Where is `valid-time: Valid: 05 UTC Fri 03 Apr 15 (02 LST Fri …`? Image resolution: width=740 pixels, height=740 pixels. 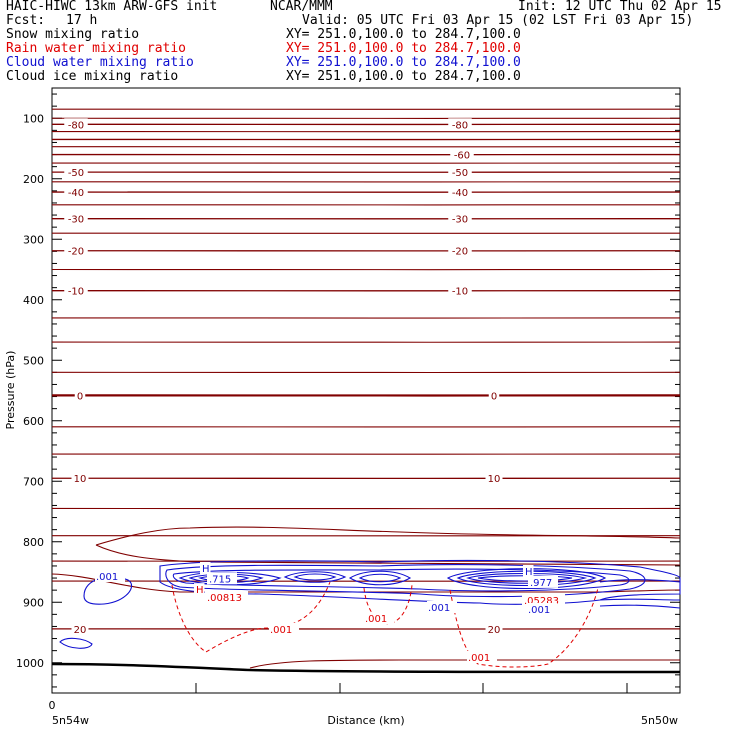
valid-time: Valid: 05 UTC Fri 03 Apr 15 (02 LST Fri … is located at coordinates (498, 20).